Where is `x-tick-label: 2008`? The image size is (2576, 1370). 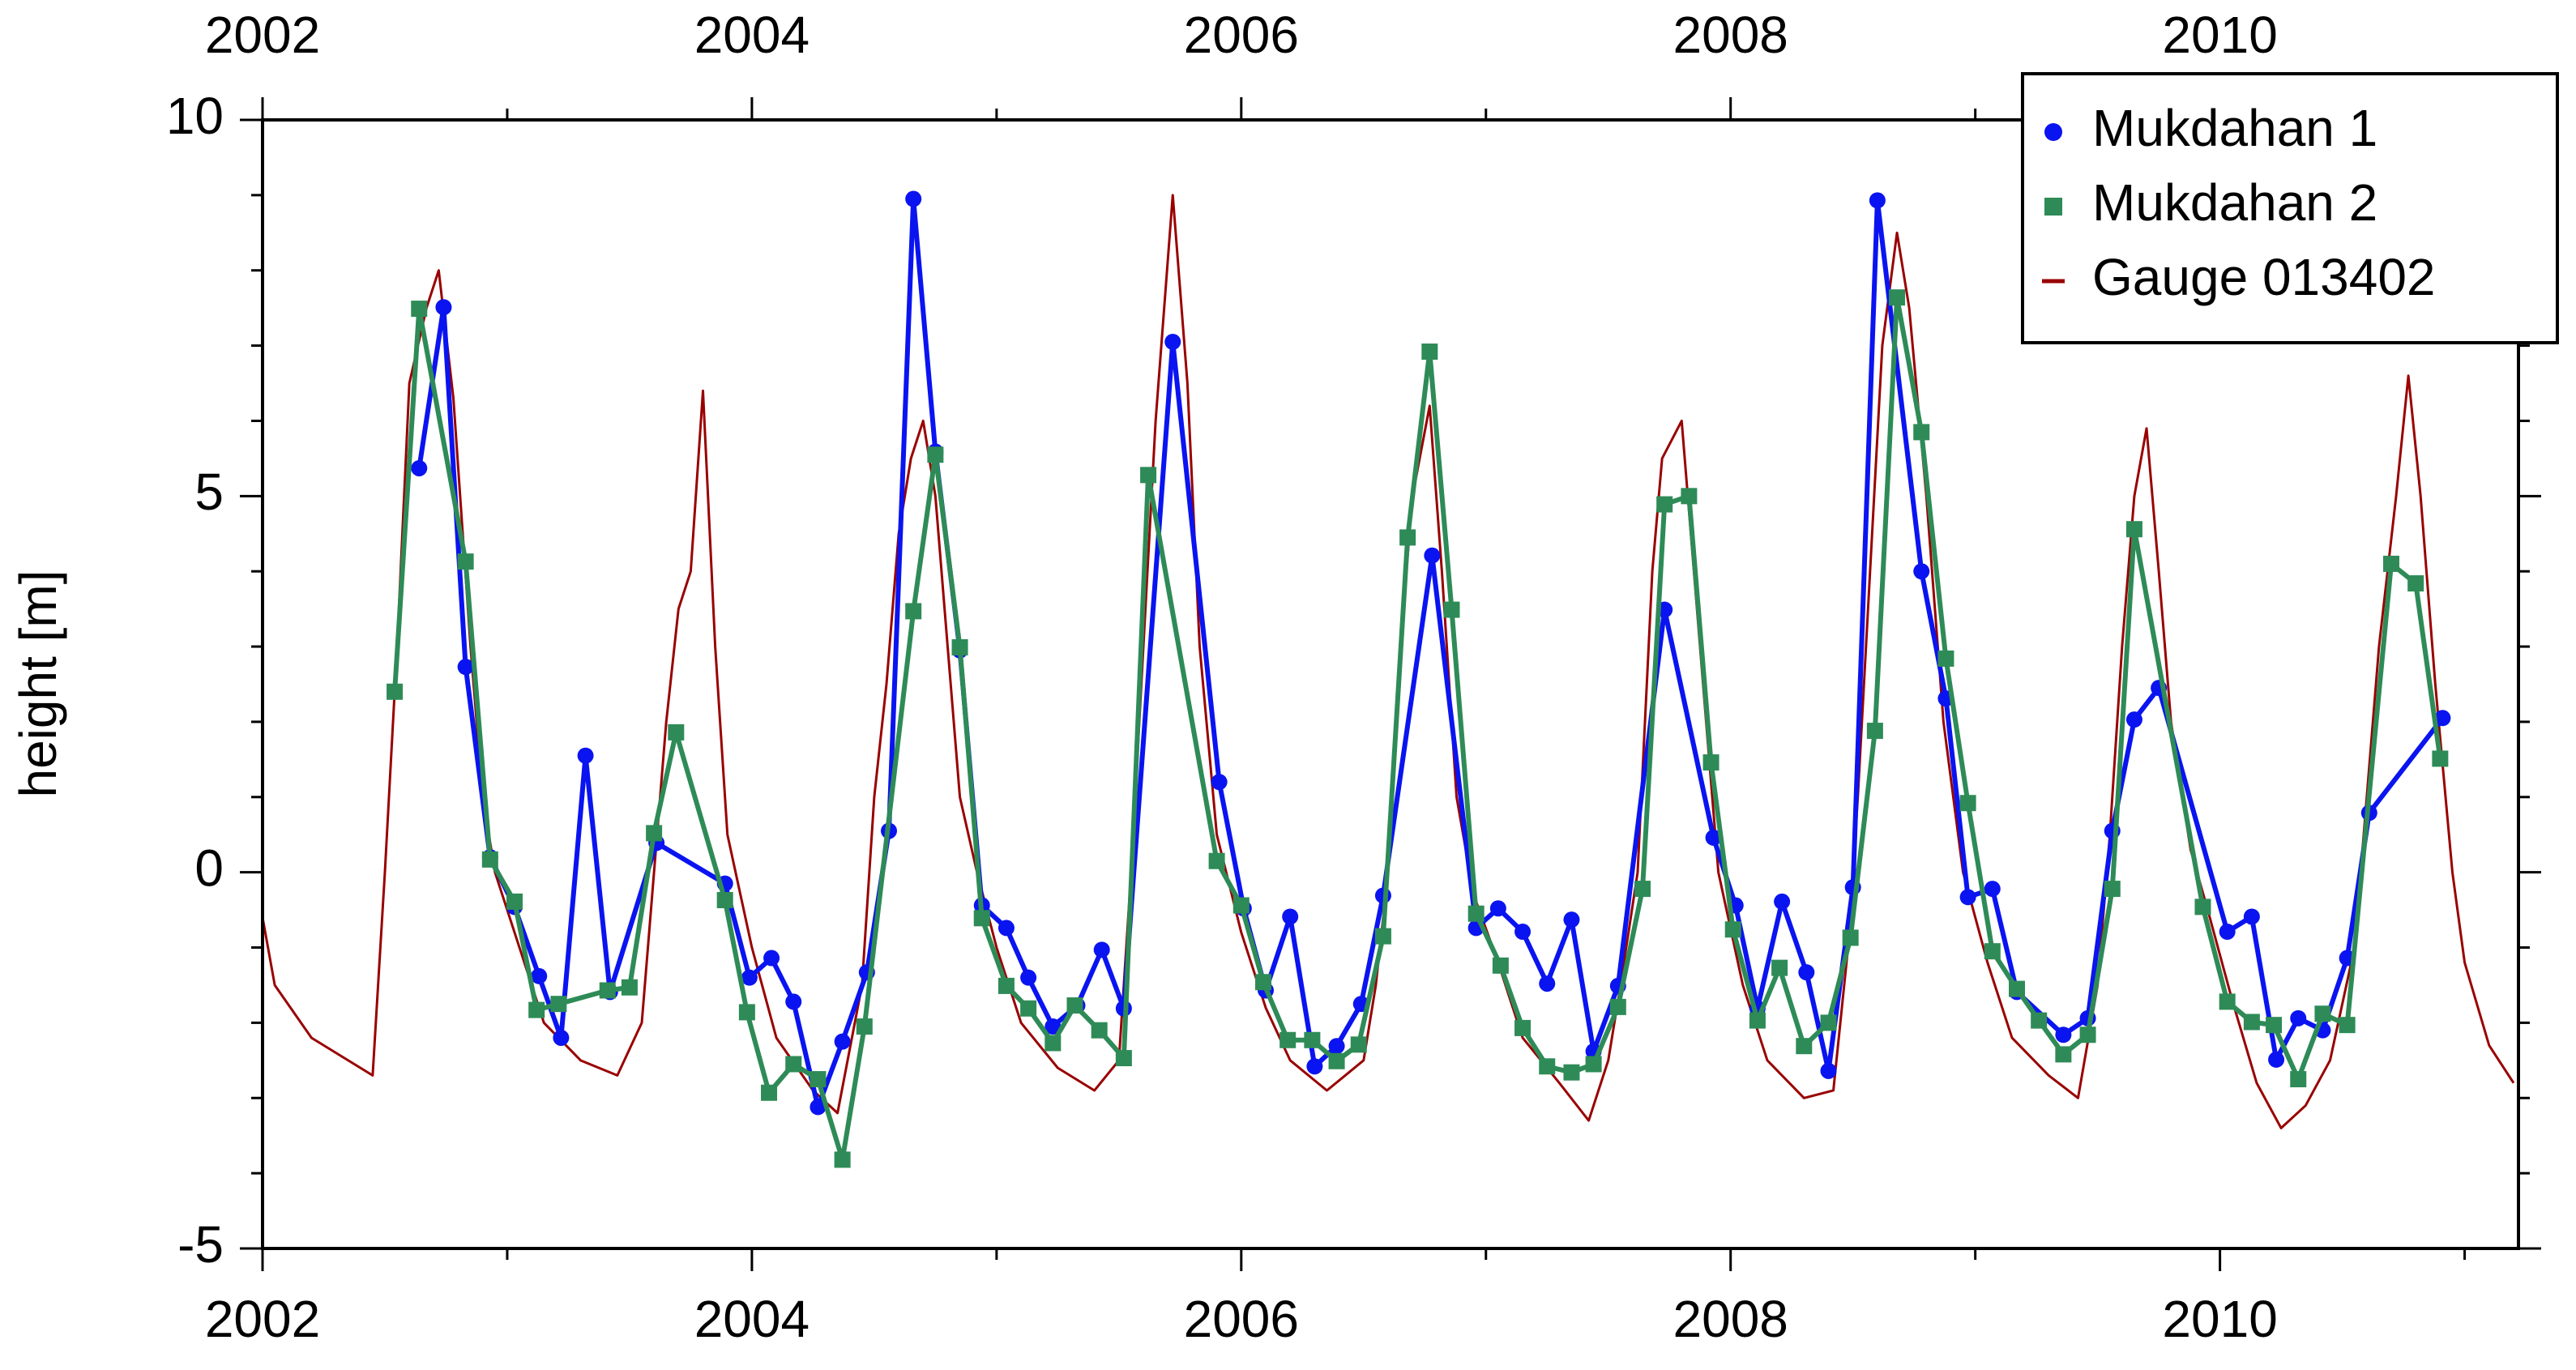
x-tick-label: 2008 is located at coordinates (1730, 1319).